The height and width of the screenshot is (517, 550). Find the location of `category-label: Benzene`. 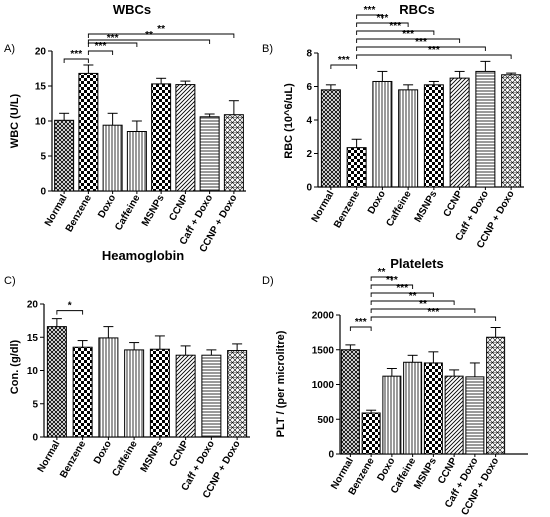

category-label: Benzene is located at coordinates (73, 459).